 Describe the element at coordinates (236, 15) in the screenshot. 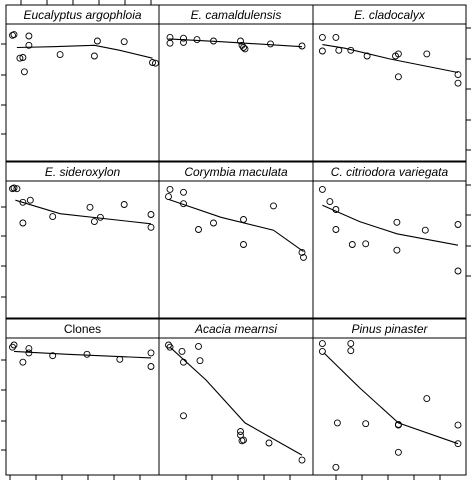

I see `panel-title: E. camaldulensis` at that location.